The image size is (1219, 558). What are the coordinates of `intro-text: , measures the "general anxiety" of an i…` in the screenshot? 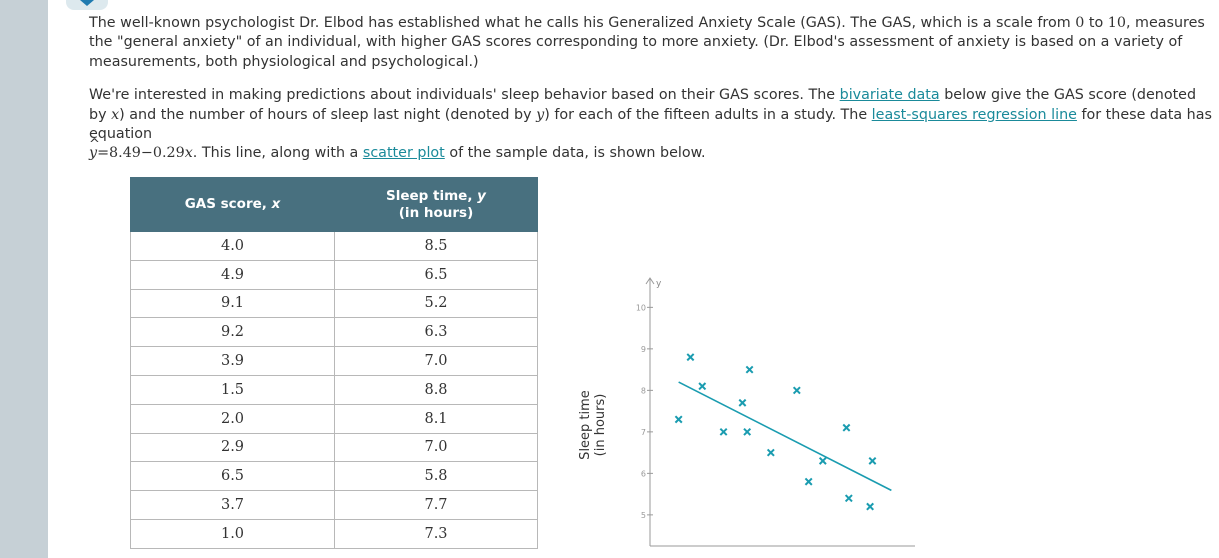 It's located at (647, 42).